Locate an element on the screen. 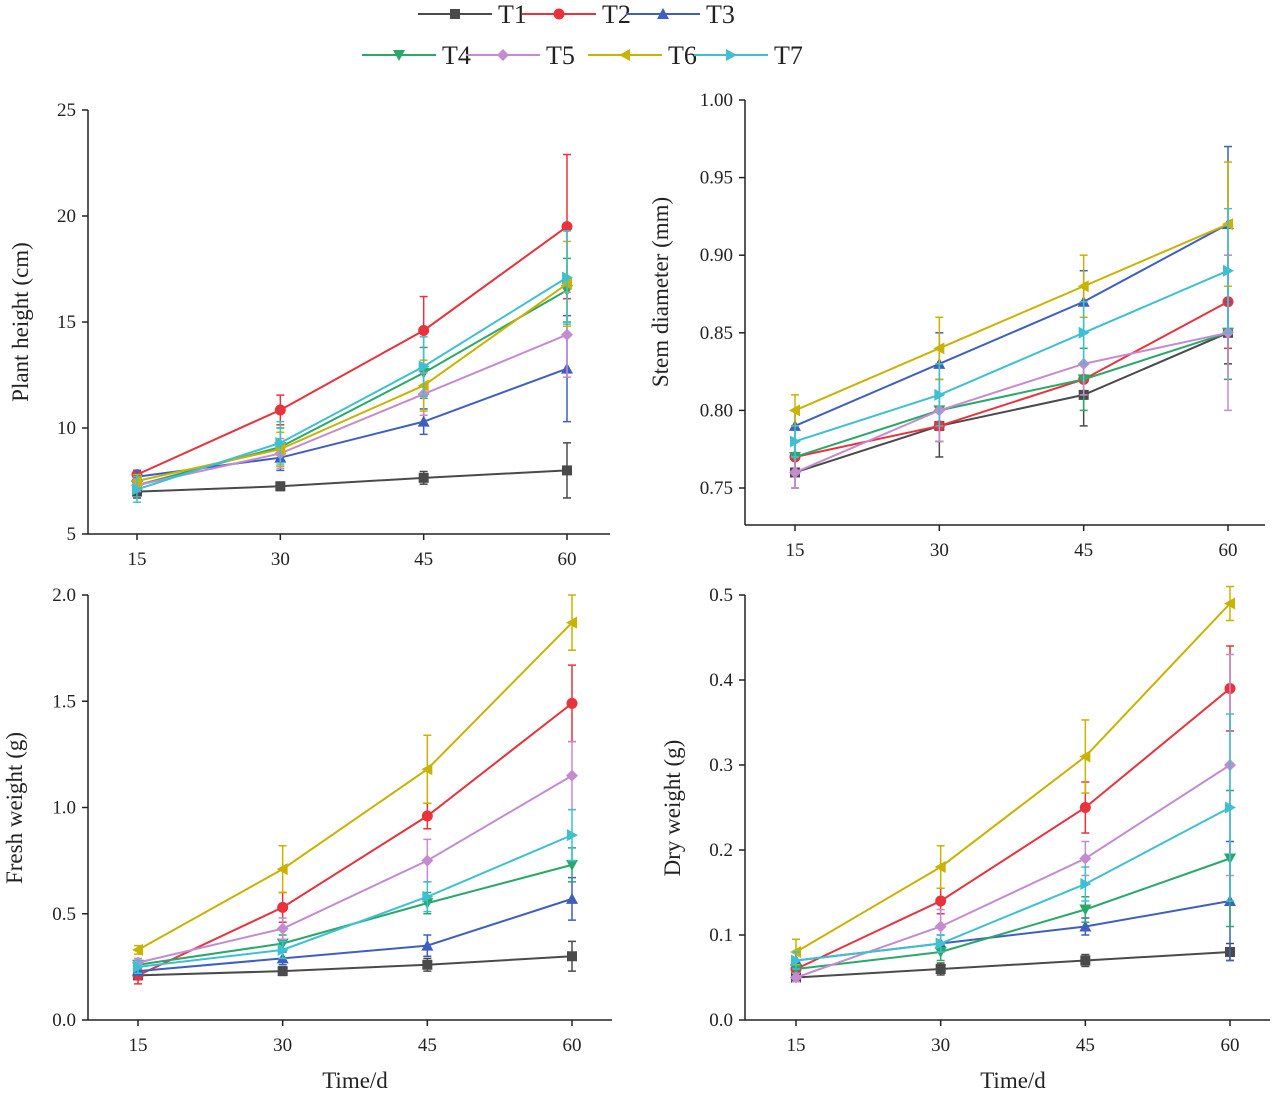 Image resolution: width=1280 pixels, height=1094 pixels. series-t6 is located at coordinates (1012, 775).